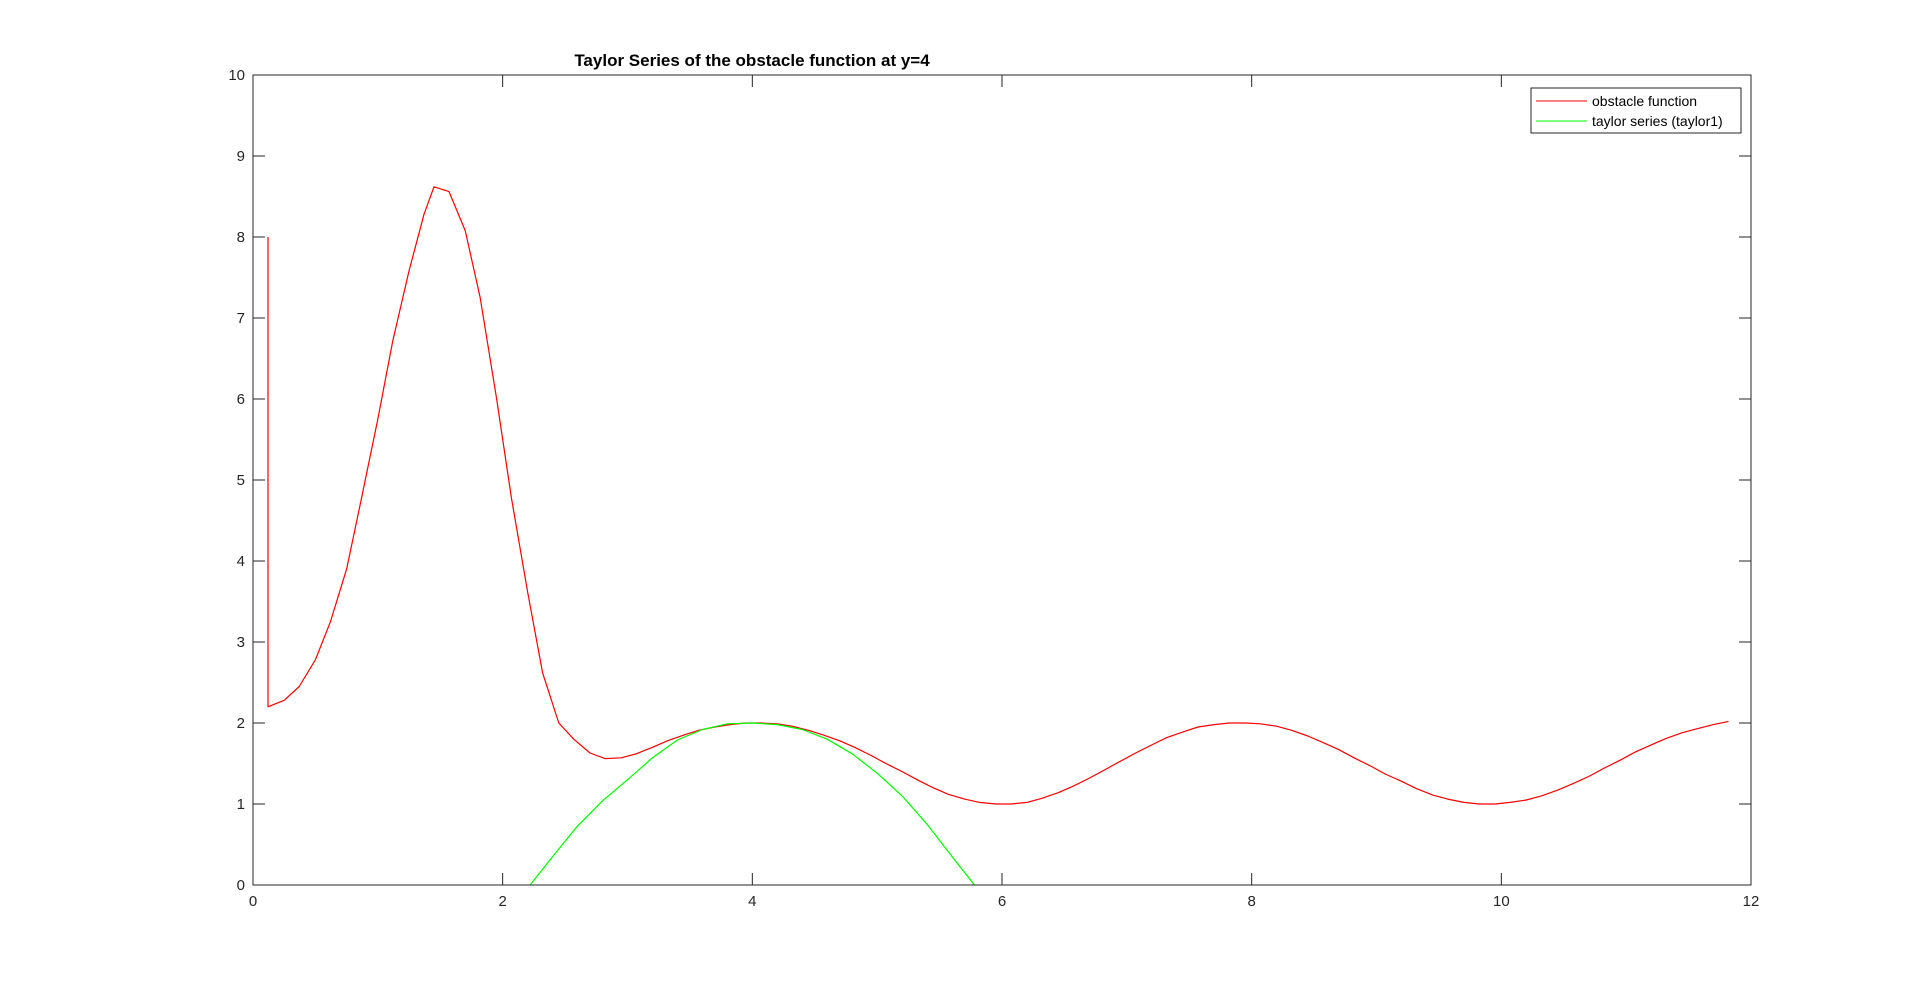 The image size is (1920, 986). Describe the element at coordinates (1251, 901) in the screenshot. I see `x-tick-label: 8` at that location.